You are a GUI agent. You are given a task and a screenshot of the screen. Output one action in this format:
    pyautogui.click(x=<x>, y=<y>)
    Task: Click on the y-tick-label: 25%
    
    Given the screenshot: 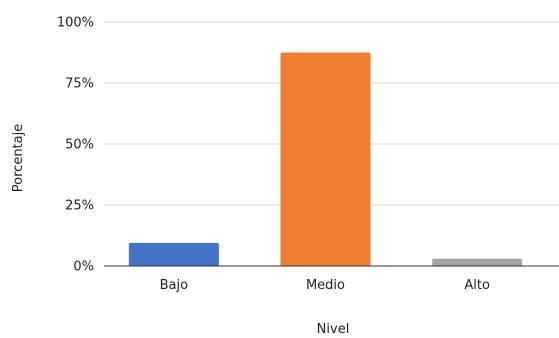 What is the action you would take?
    pyautogui.click(x=79, y=206)
    